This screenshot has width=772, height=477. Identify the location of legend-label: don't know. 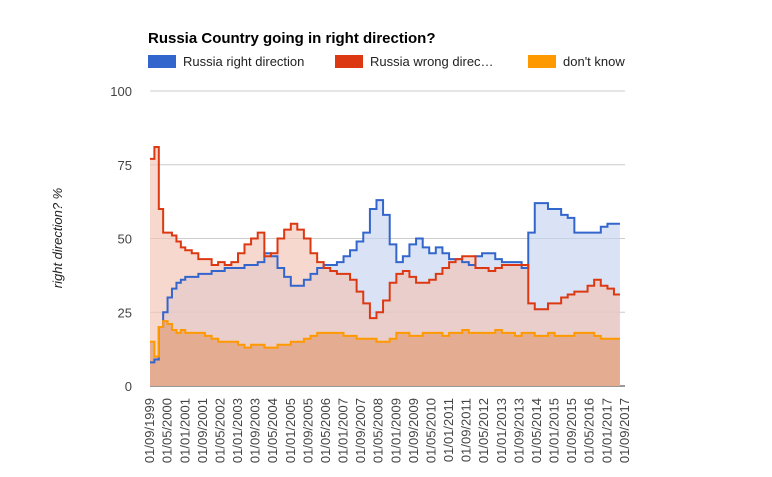
(594, 61).